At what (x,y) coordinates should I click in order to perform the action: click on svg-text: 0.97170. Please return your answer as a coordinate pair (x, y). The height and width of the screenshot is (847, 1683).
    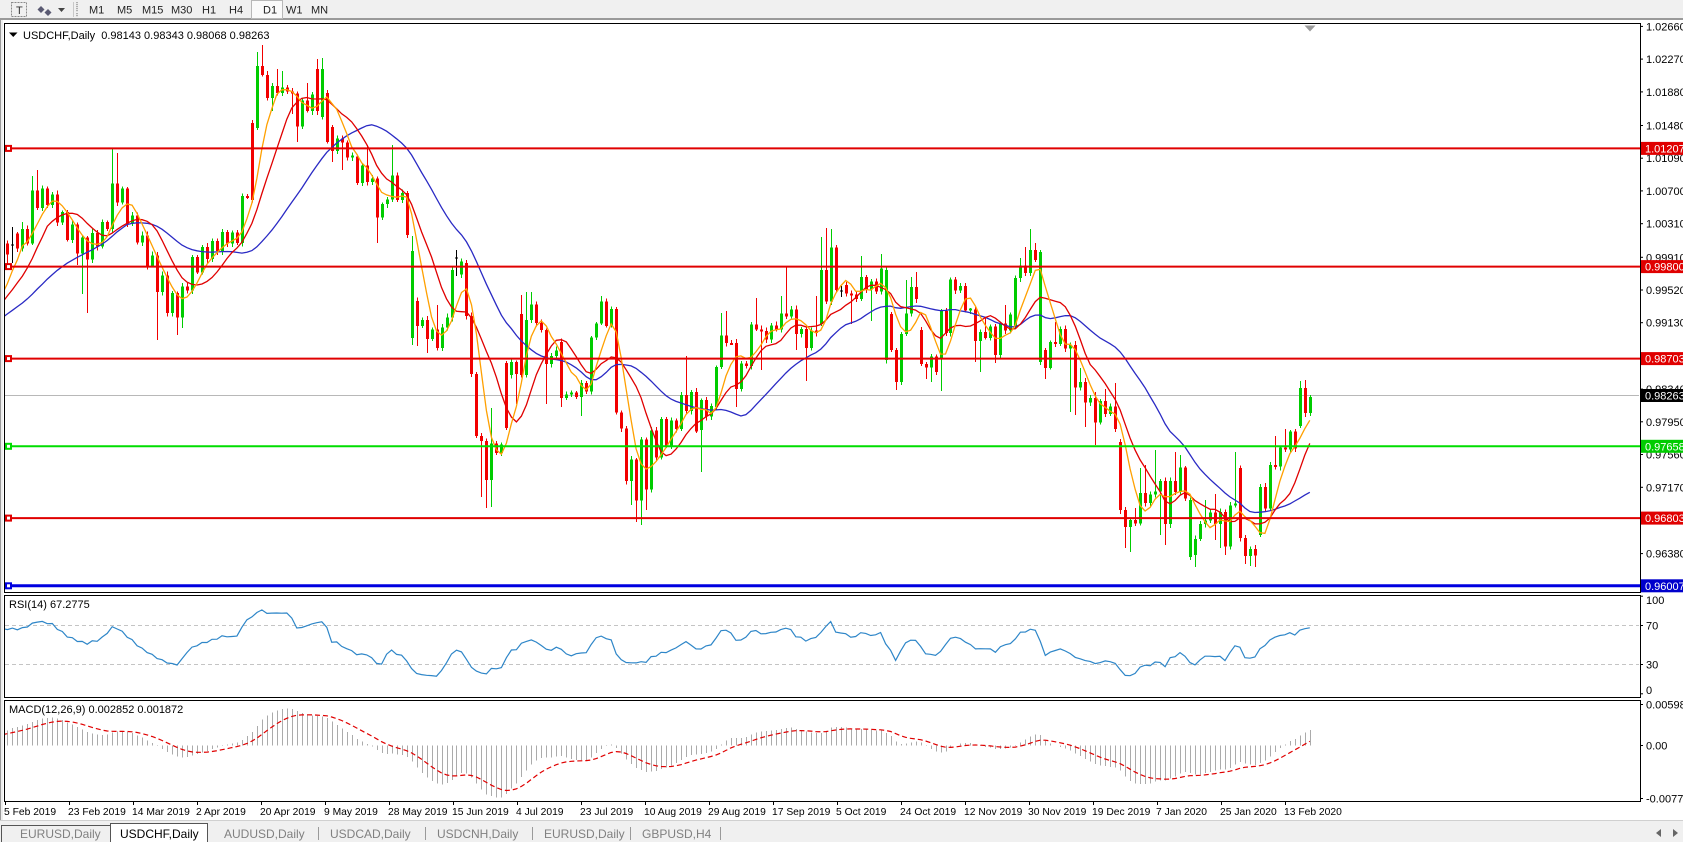
    Looking at the image, I should click on (1664, 488).